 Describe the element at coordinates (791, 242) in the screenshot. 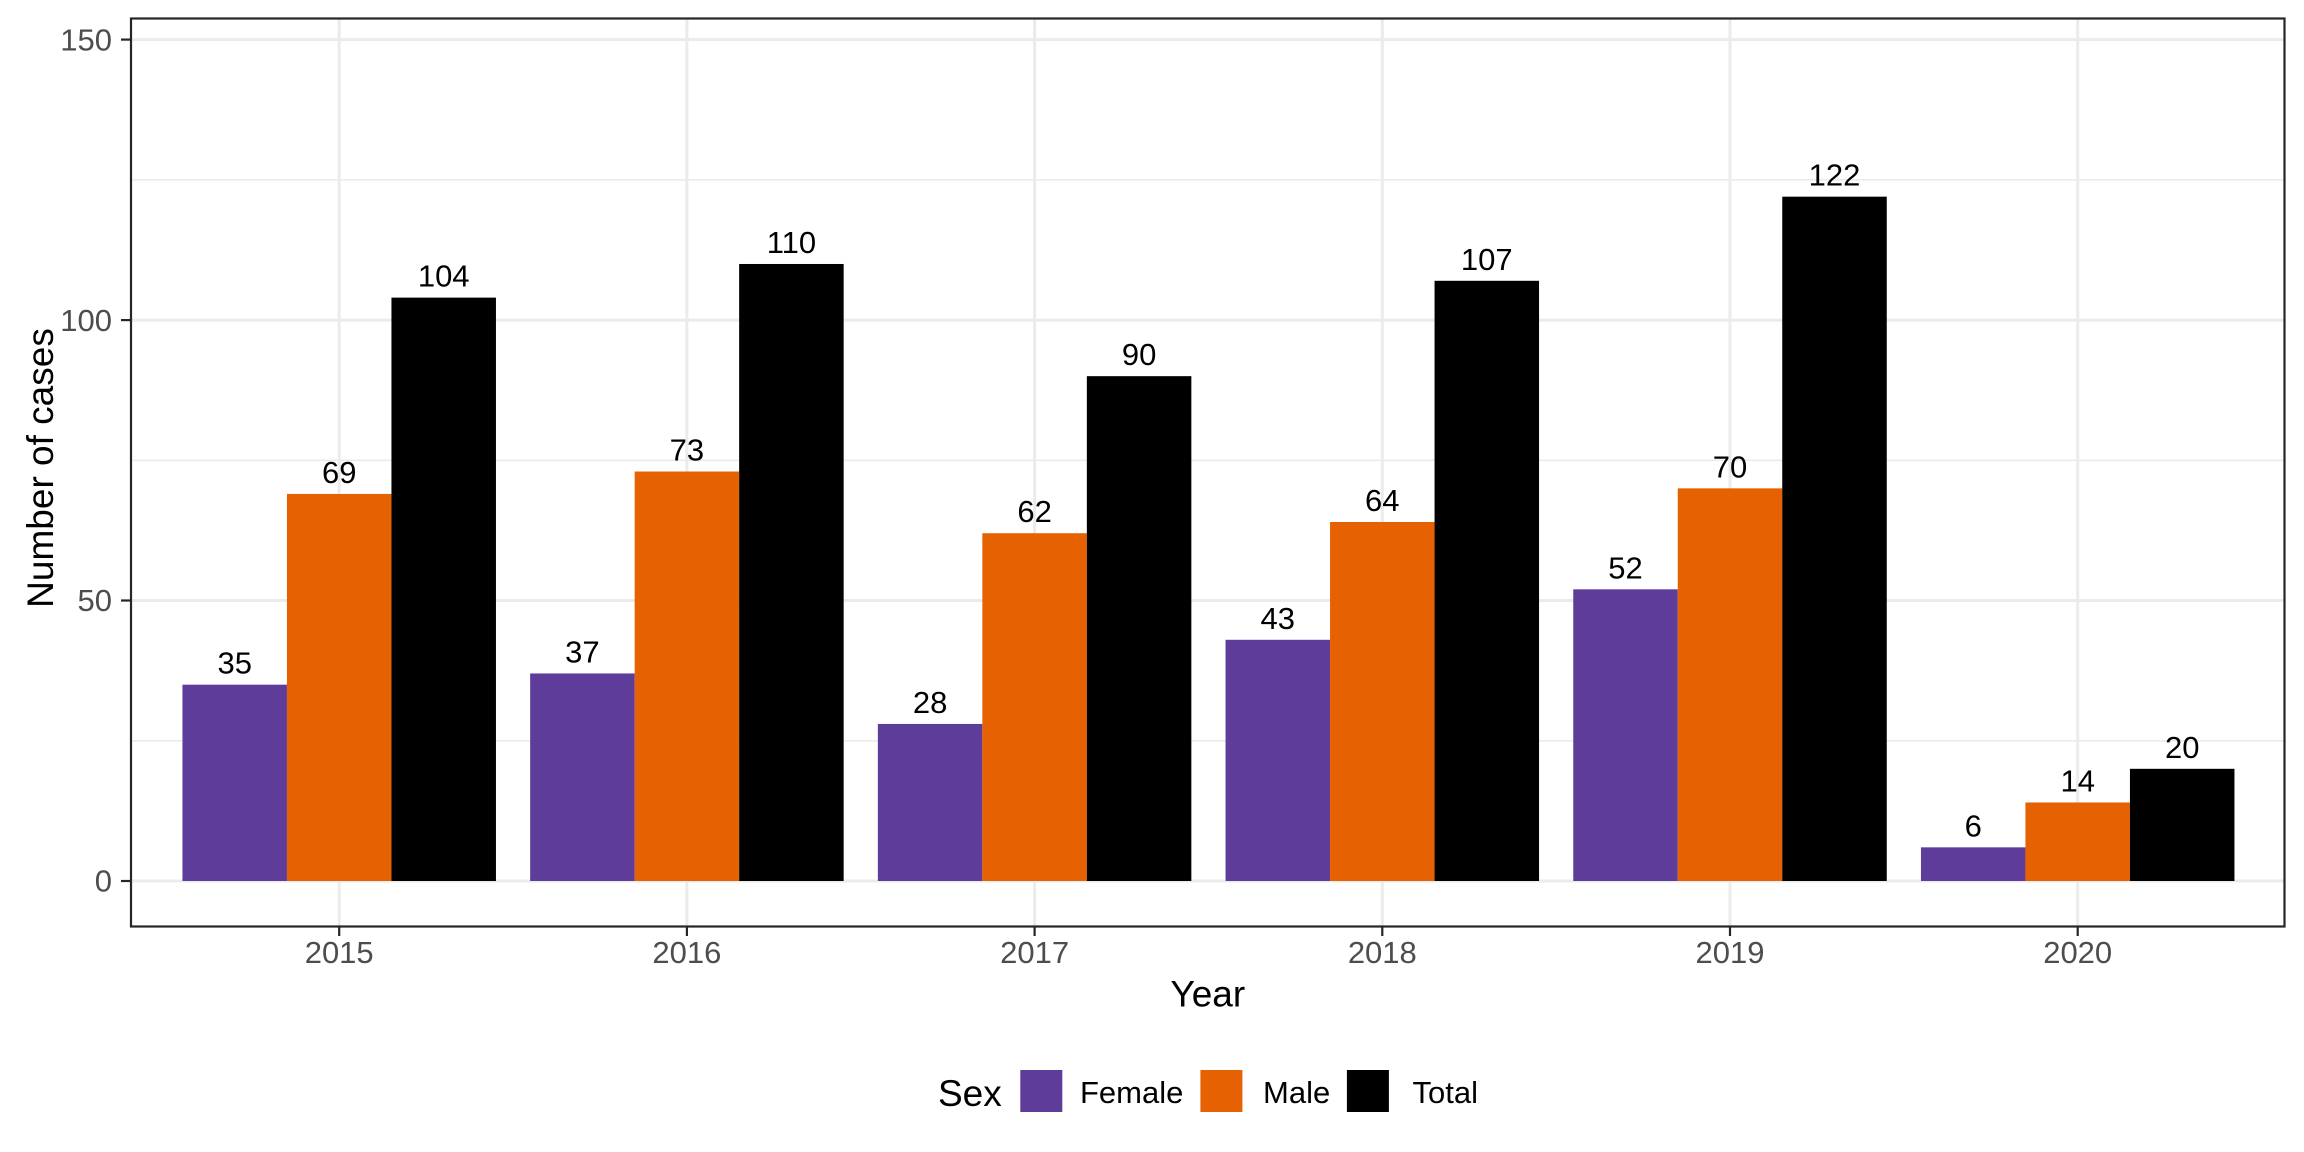

I see `svg-text: 110` at that location.